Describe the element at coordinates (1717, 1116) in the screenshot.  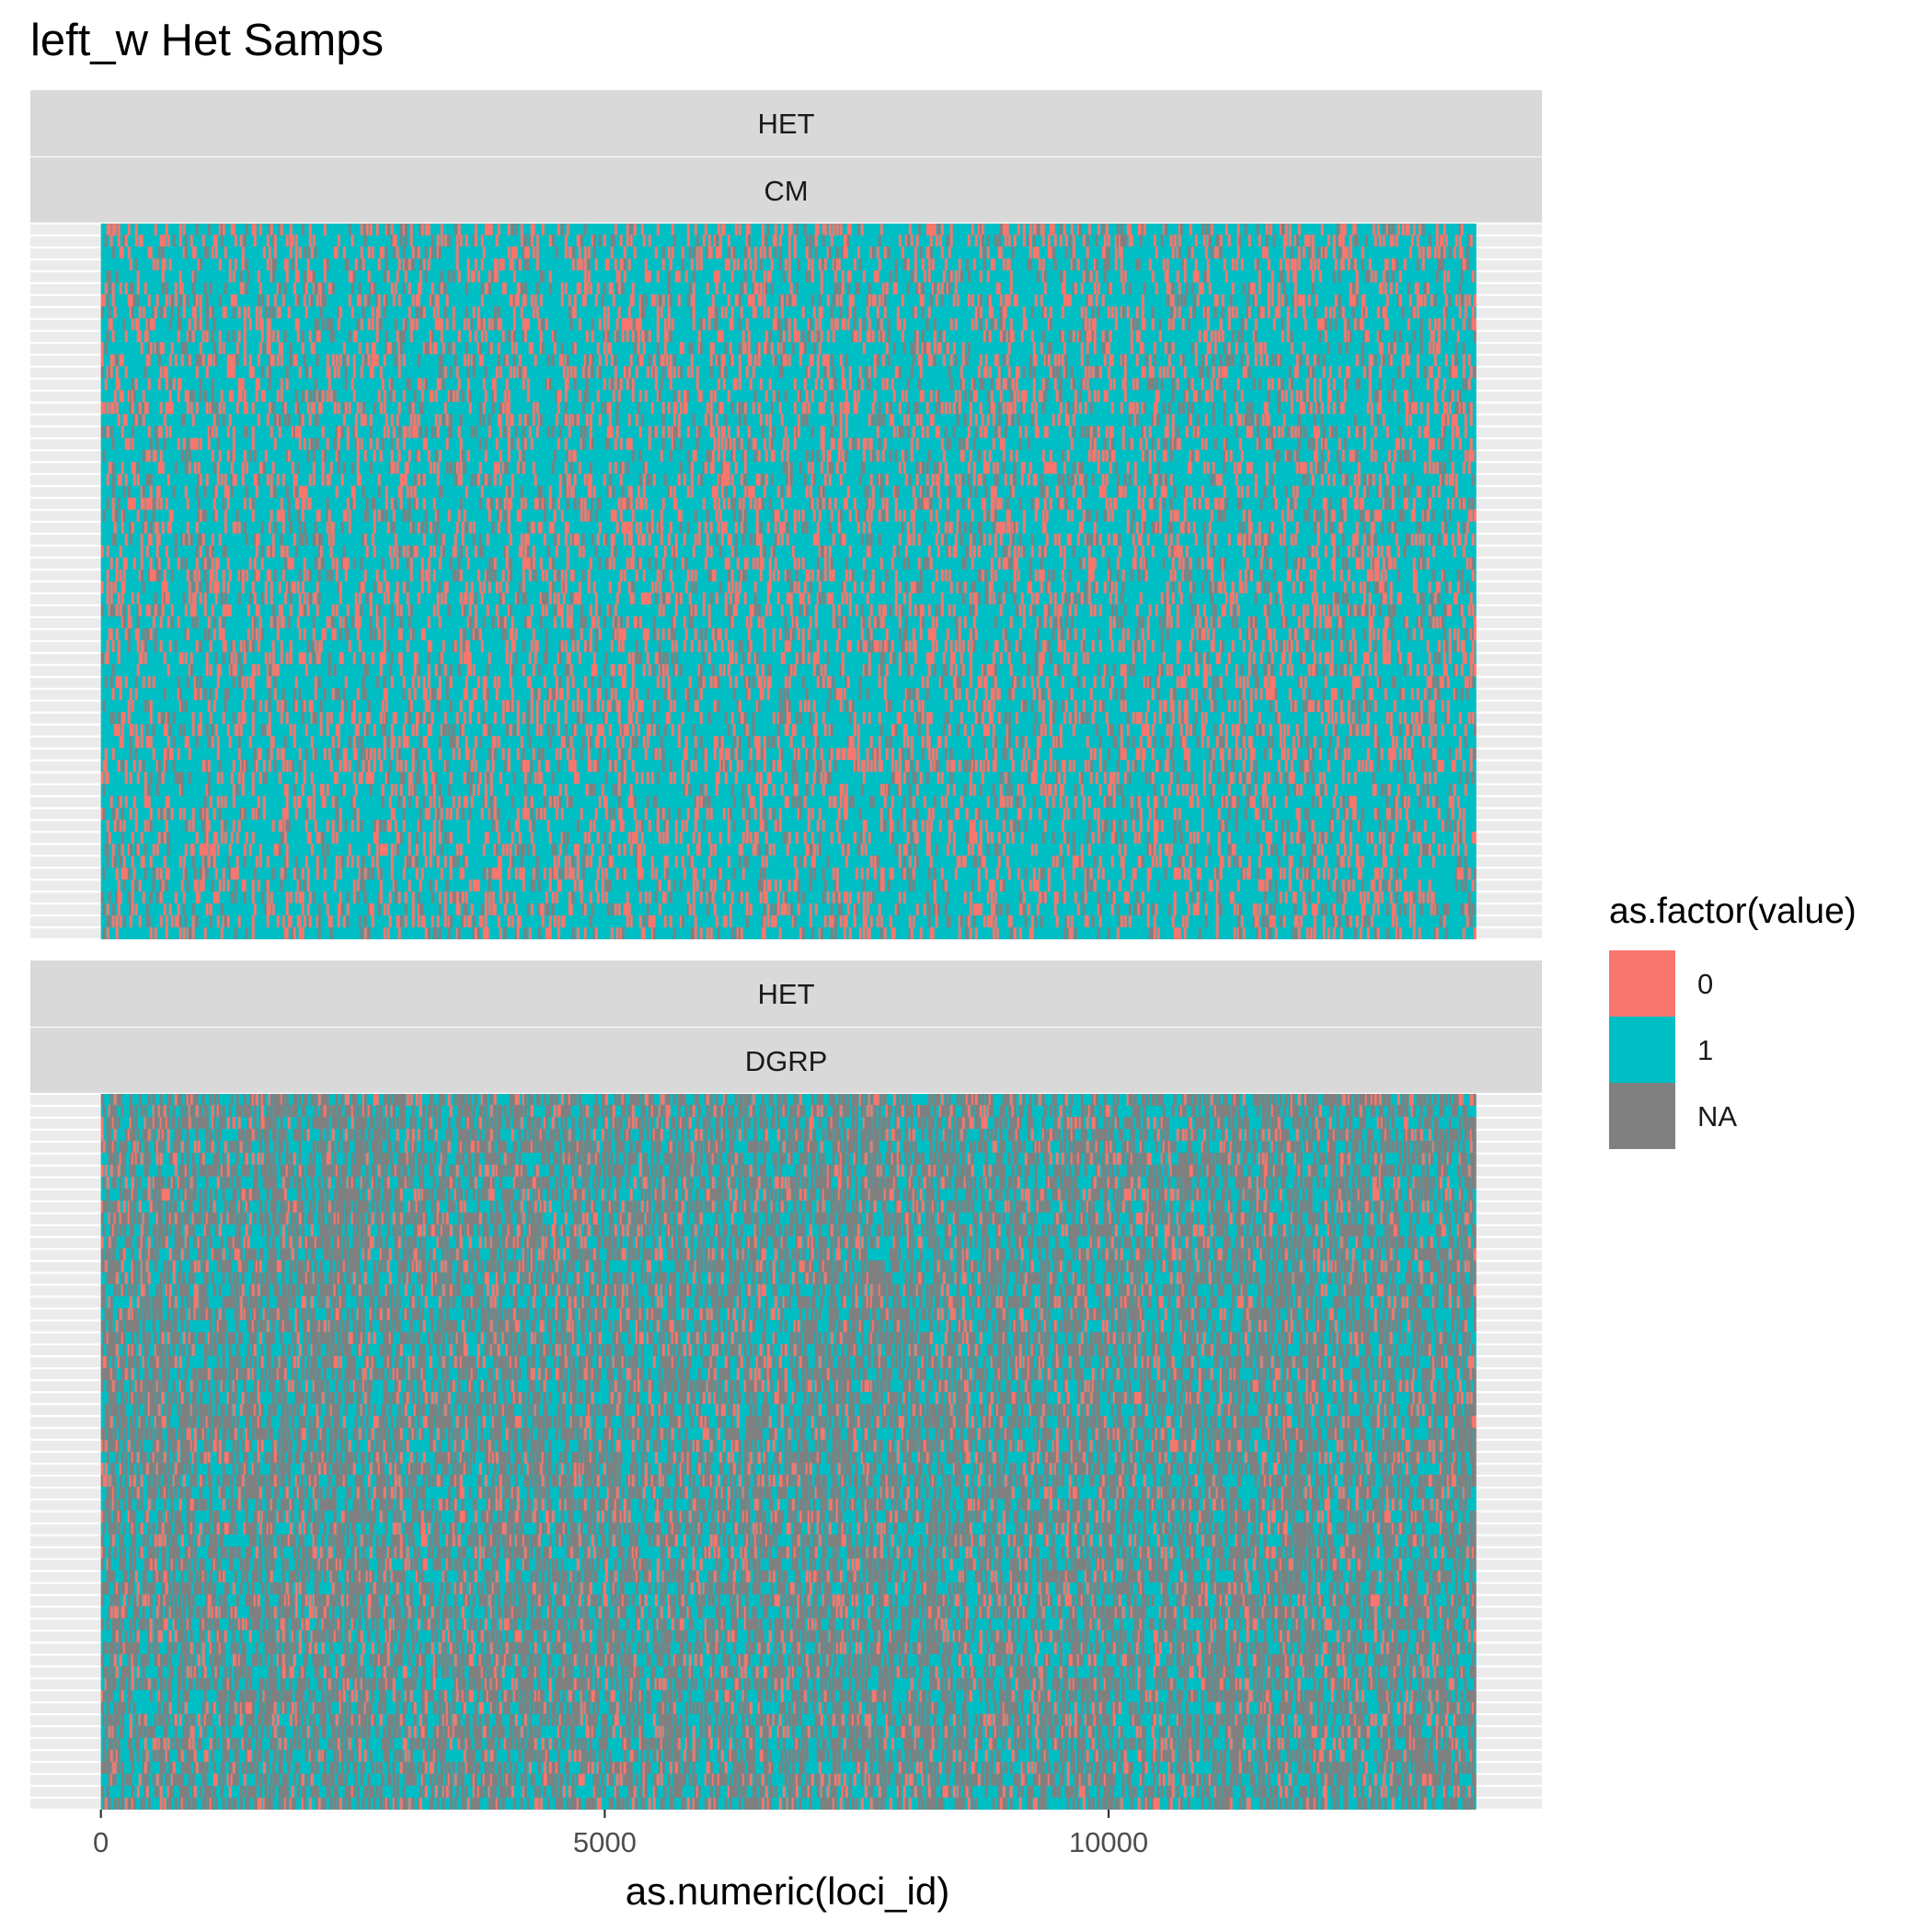
I see `legend-label: NA` at that location.